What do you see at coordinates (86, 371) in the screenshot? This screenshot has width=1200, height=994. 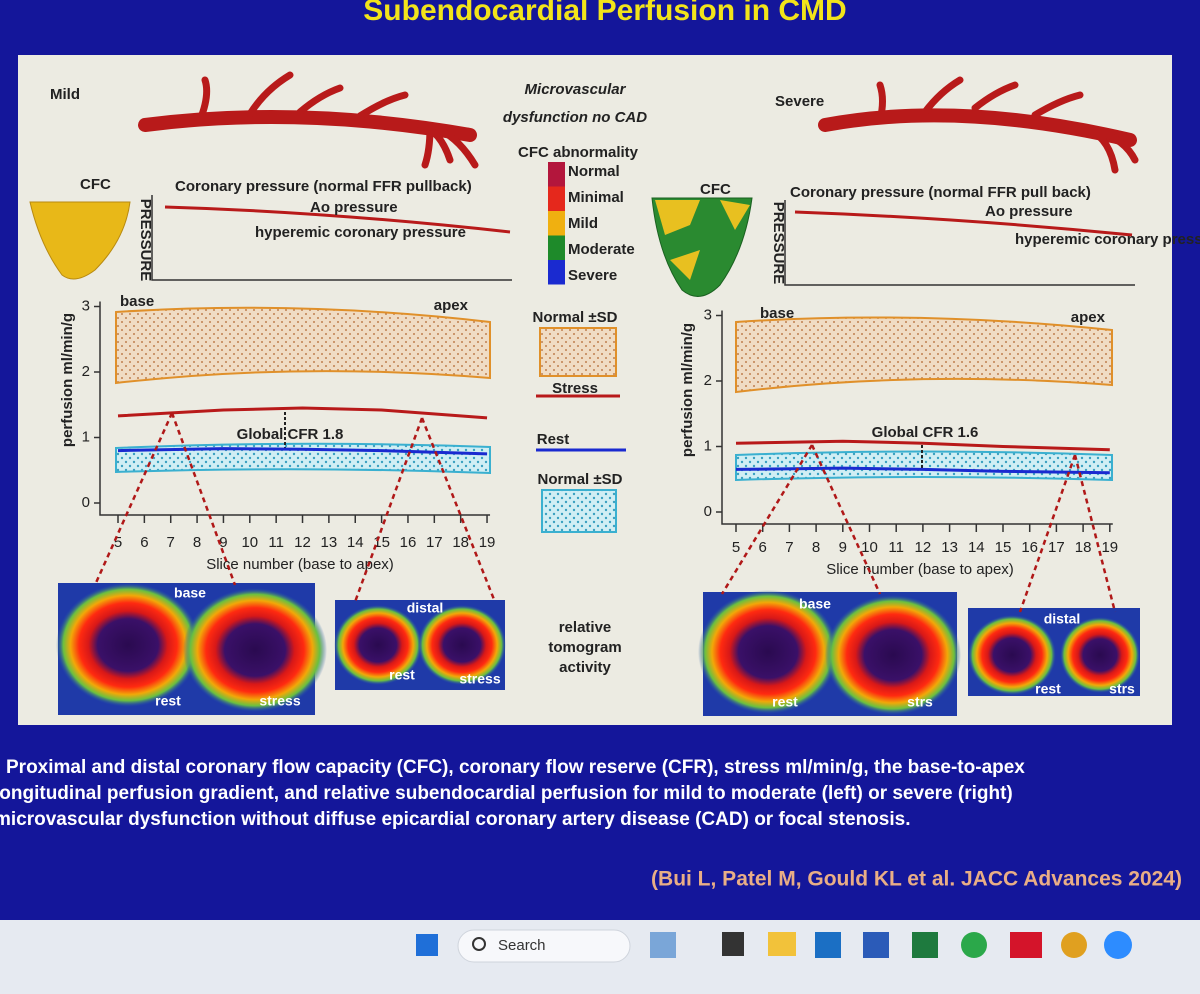 I see `y-tick-label: 2` at bounding box center [86, 371].